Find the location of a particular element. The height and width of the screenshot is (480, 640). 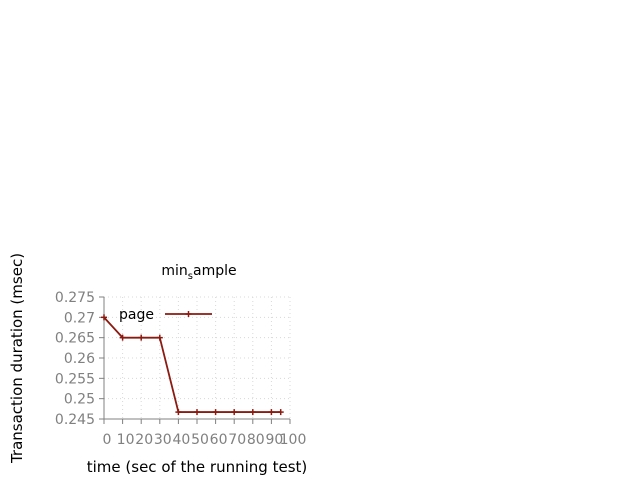

x-tick-label: 20 is located at coordinates (144, 440).